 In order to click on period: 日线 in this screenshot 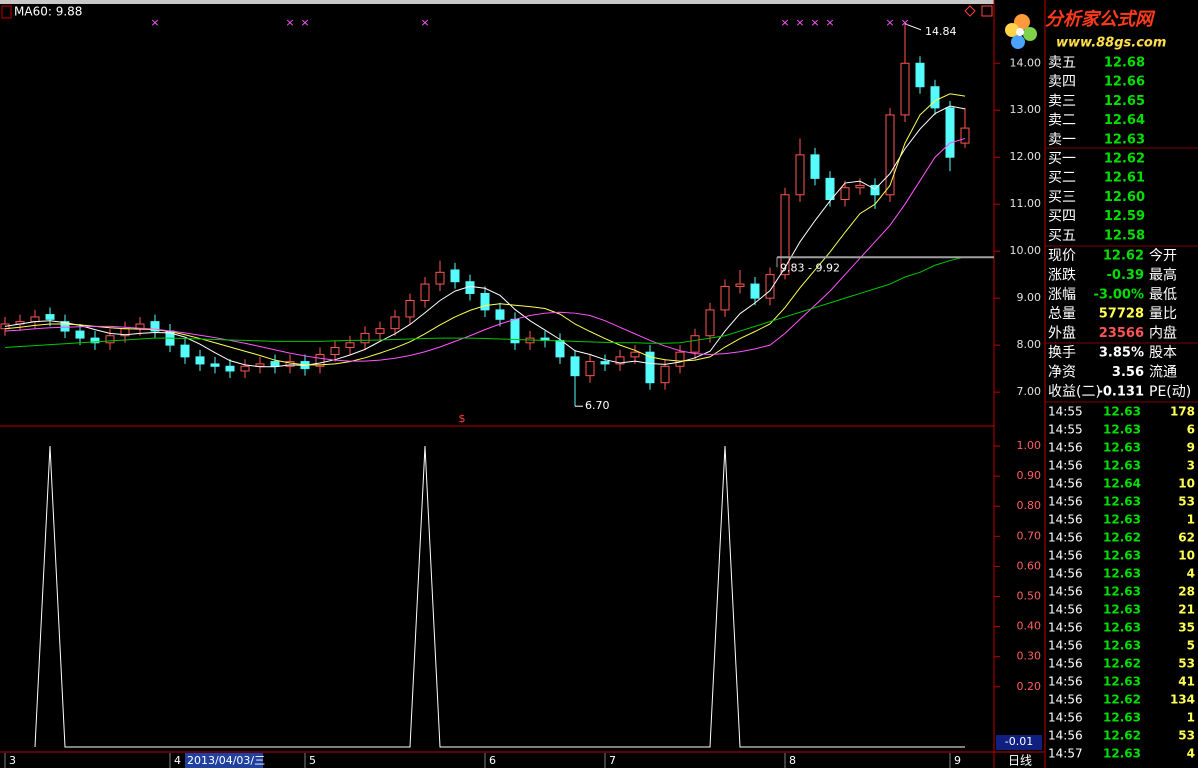, I will do `click(1020, 761)`.